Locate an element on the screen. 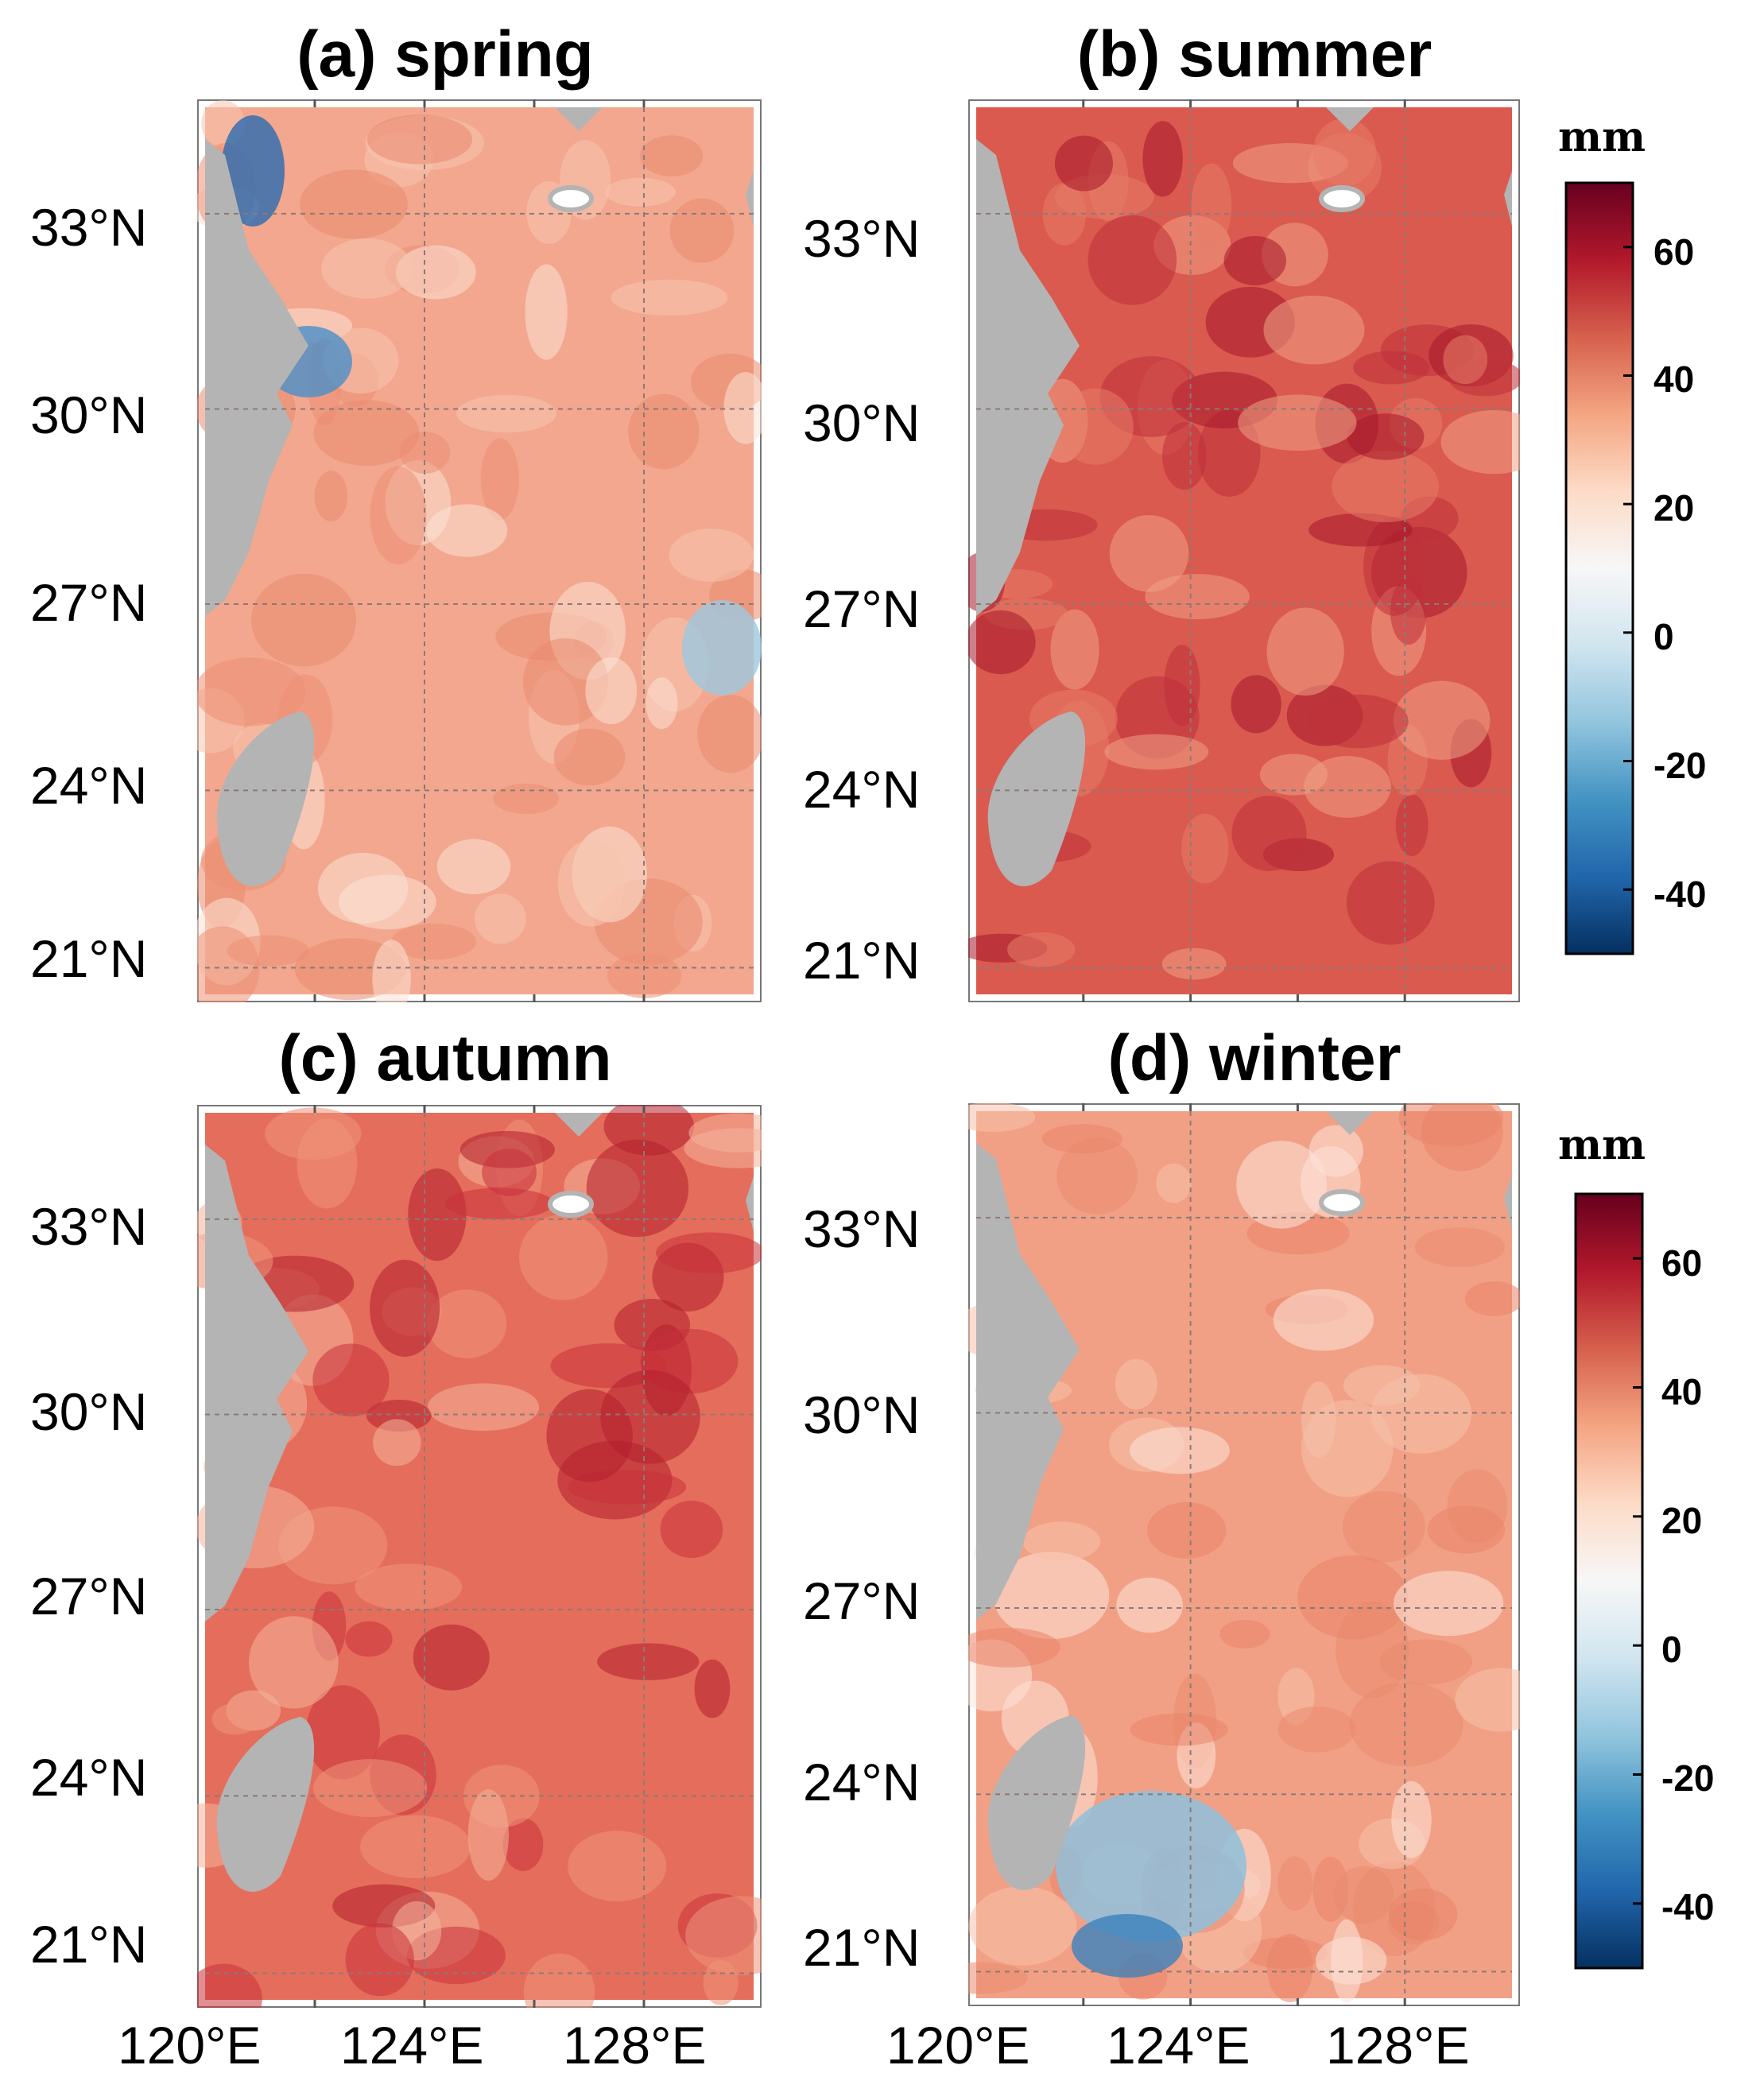  lat-label-24n-right-bottom: 24°N is located at coordinates (862, 1782).